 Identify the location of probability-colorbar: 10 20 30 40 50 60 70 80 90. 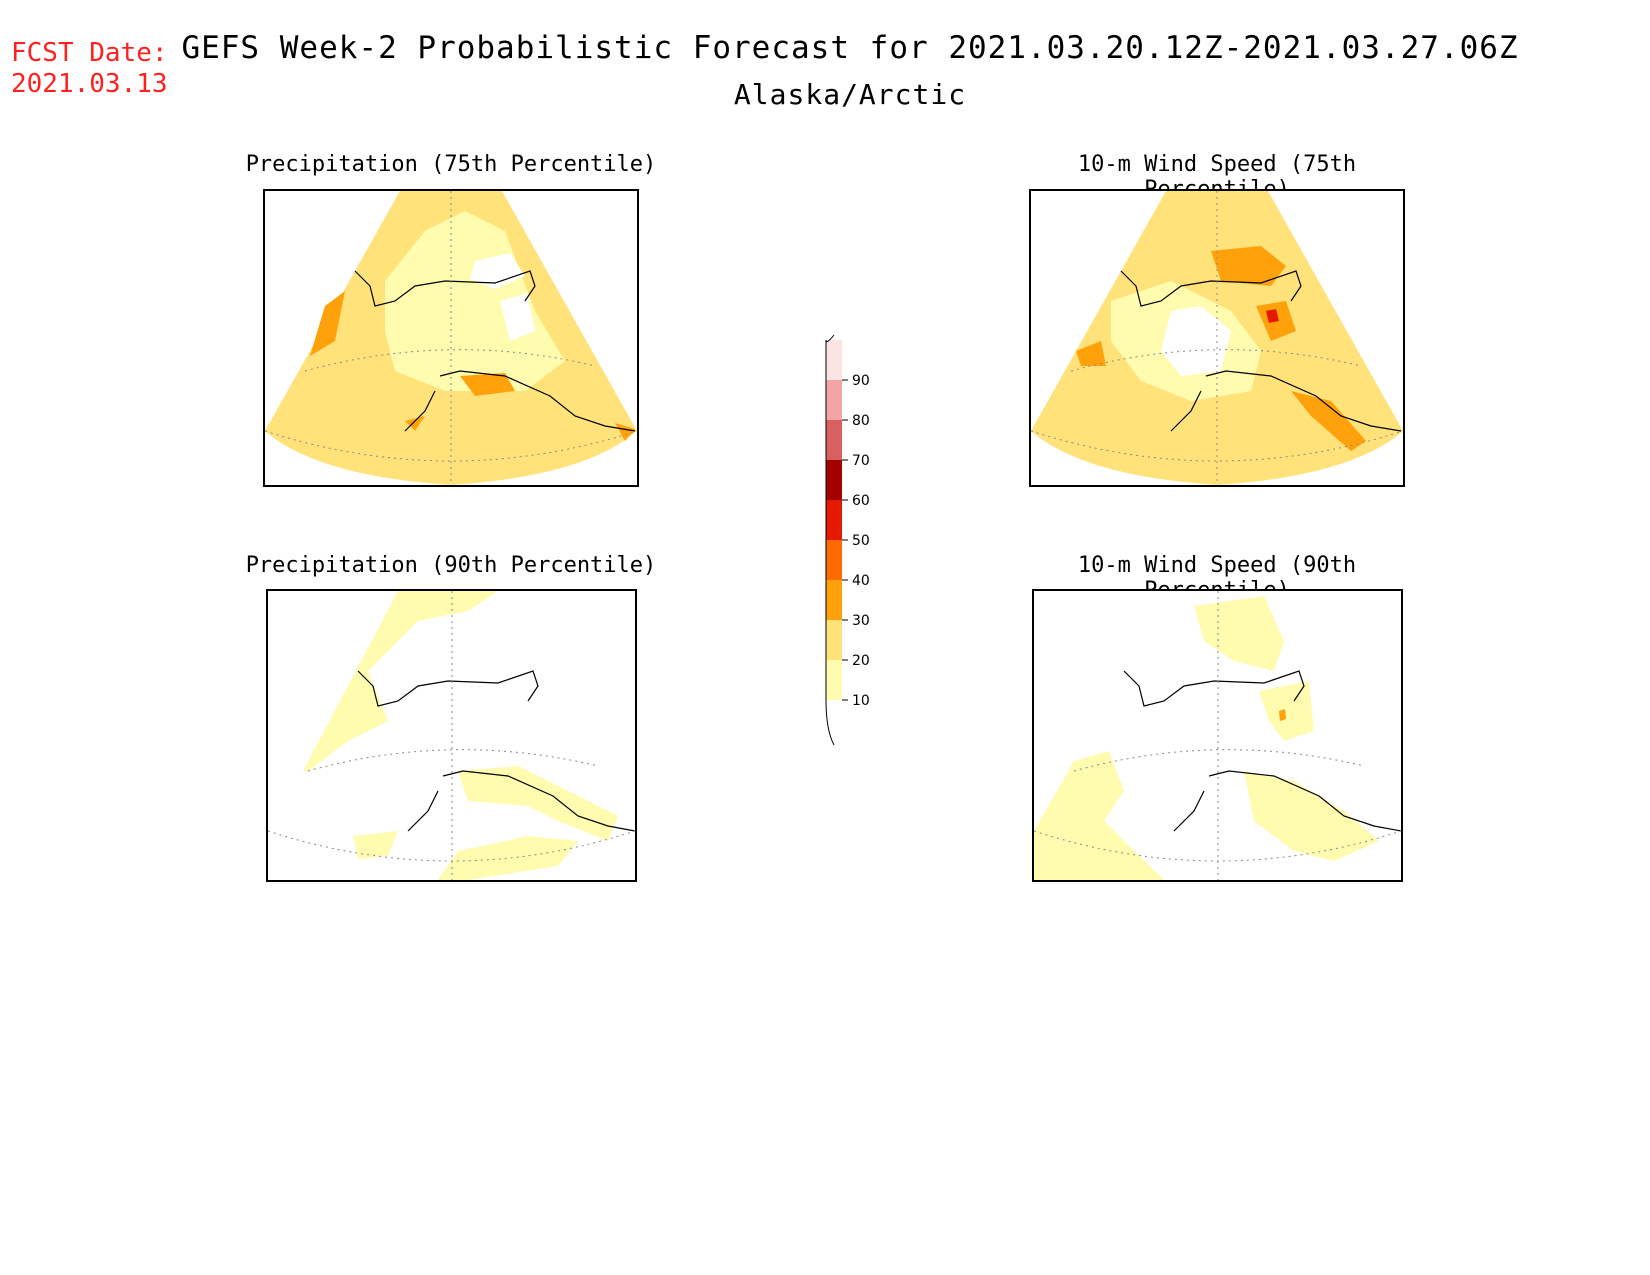
(858, 540).